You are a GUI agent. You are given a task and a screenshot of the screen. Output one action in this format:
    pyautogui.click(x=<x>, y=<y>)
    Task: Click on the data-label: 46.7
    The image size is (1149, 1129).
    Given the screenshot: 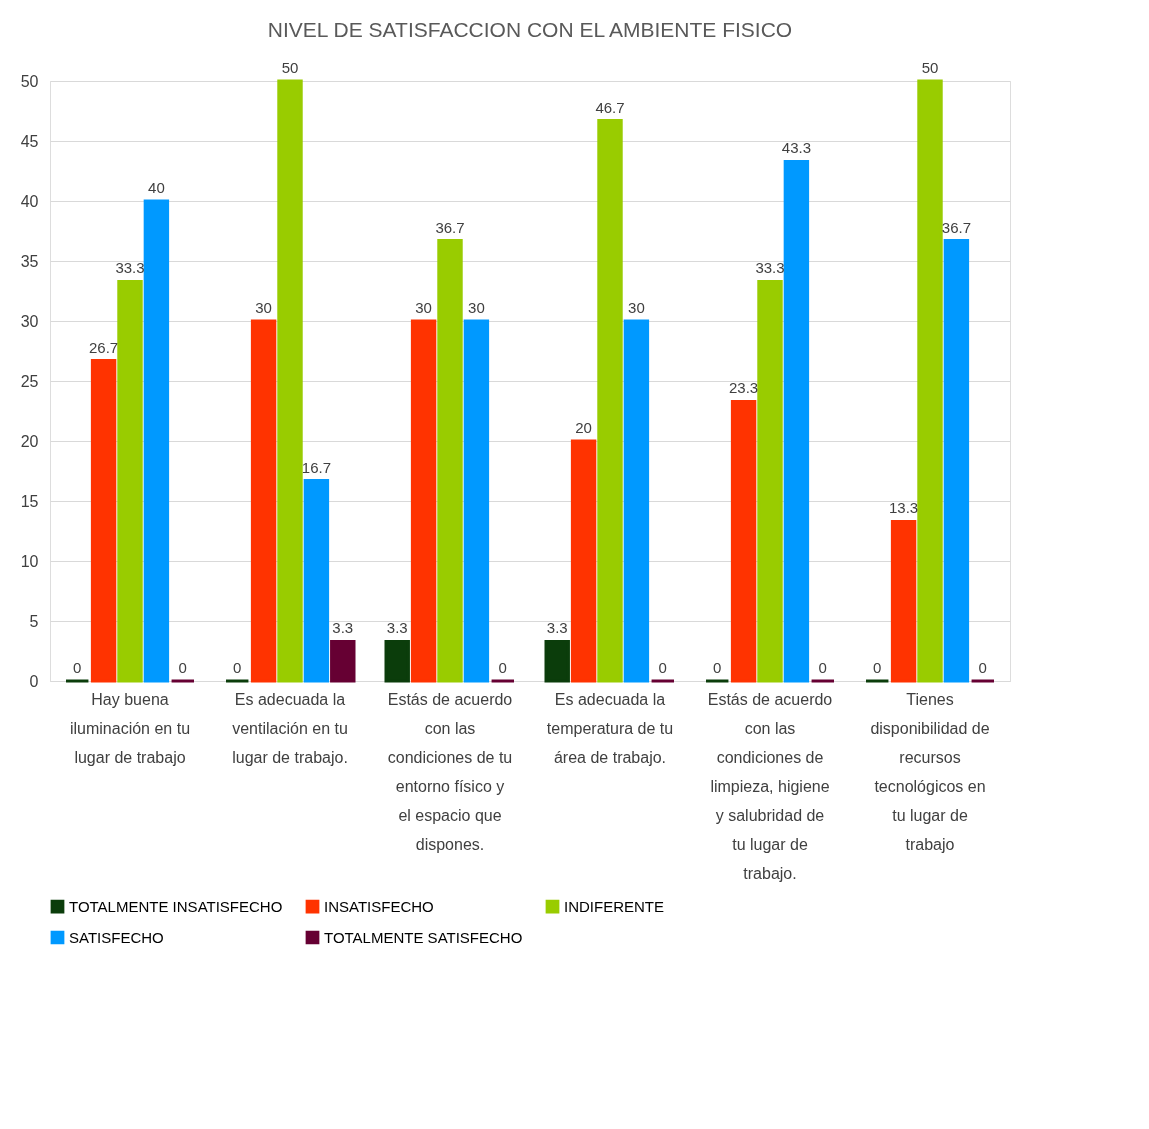 What is the action you would take?
    pyautogui.click(x=610, y=107)
    